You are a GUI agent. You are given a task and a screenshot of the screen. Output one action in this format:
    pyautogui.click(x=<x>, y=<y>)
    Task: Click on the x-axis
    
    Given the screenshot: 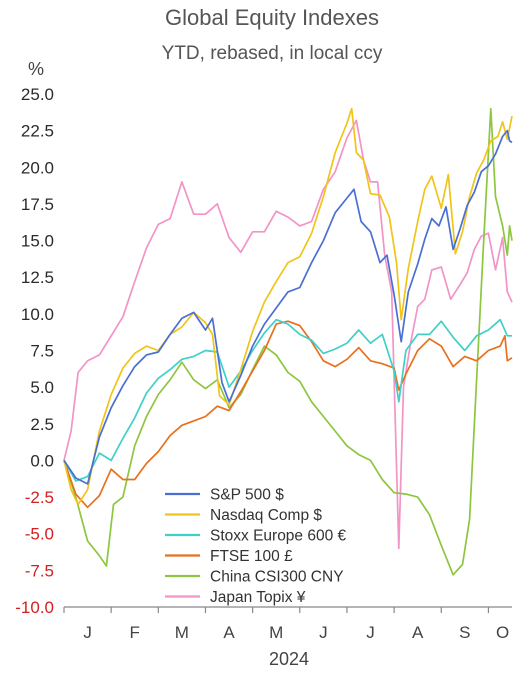 What is the action you would take?
    pyautogui.click(x=287, y=609)
    